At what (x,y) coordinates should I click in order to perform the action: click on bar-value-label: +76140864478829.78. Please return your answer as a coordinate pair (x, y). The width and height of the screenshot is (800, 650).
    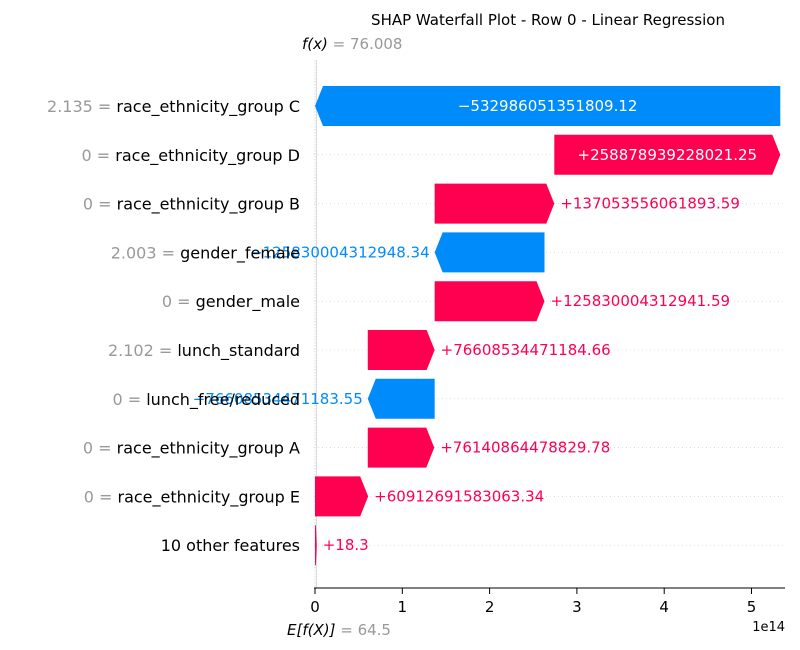
    Looking at the image, I should click on (525, 448).